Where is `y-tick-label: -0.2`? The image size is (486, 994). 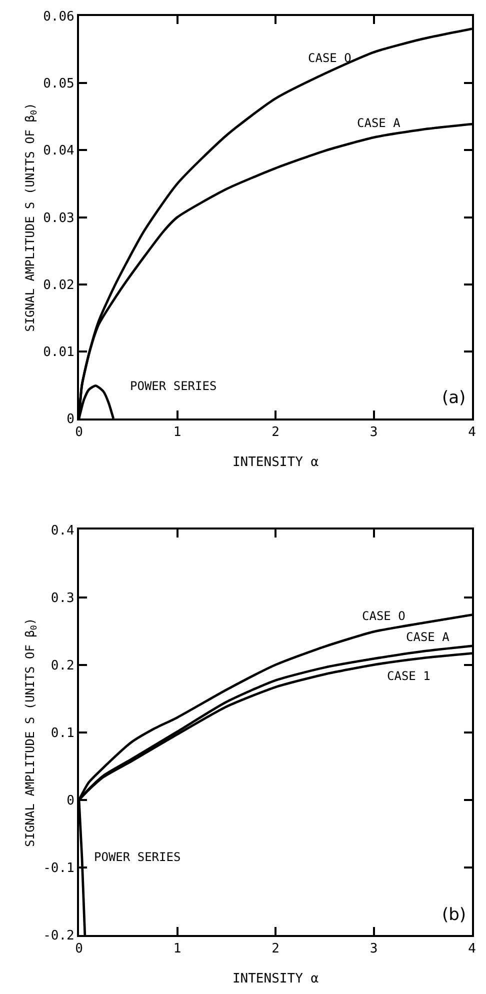
y-tick-label: -0.2 is located at coordinates (58, 936).